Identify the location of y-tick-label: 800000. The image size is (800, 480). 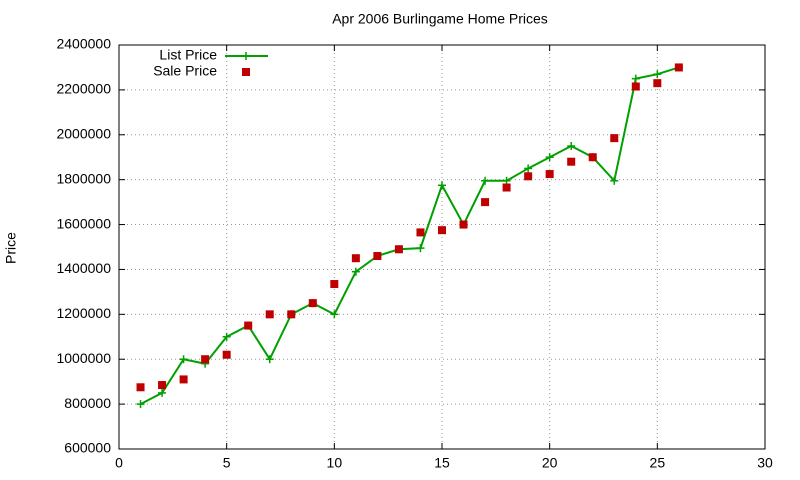
(87, 403).